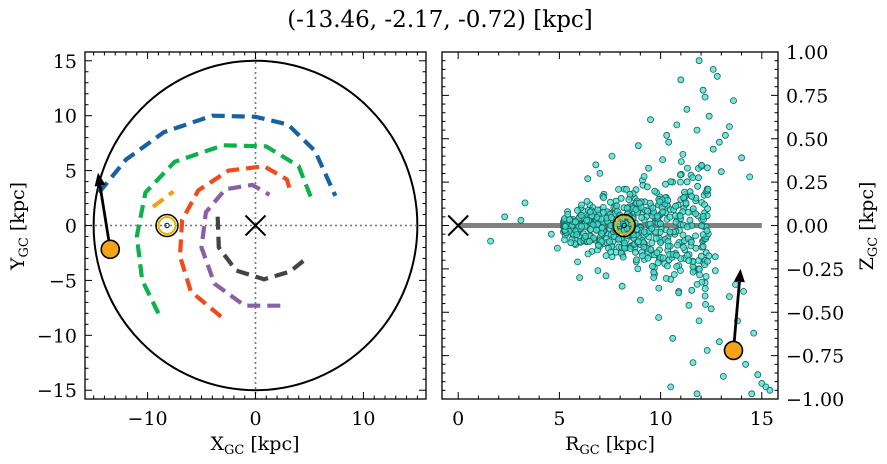 This screenshot has width=887, height=464. I want to click on left-ytick-label: 10, so click(65, 117).